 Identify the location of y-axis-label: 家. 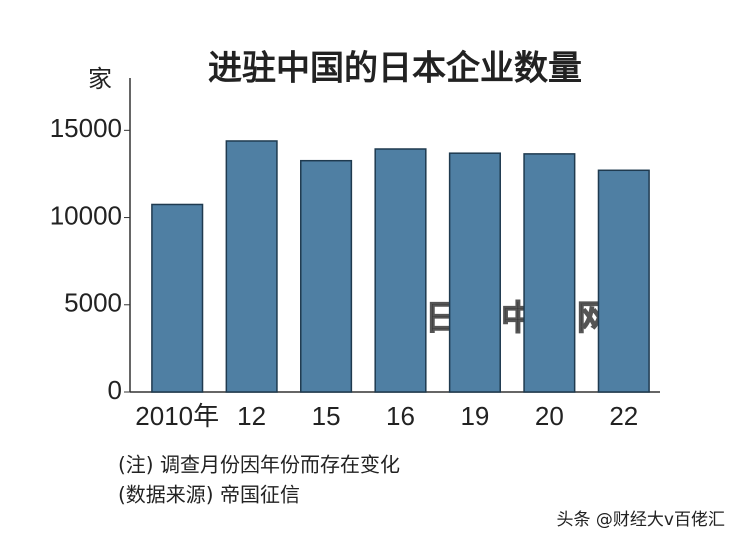
(100, 79).